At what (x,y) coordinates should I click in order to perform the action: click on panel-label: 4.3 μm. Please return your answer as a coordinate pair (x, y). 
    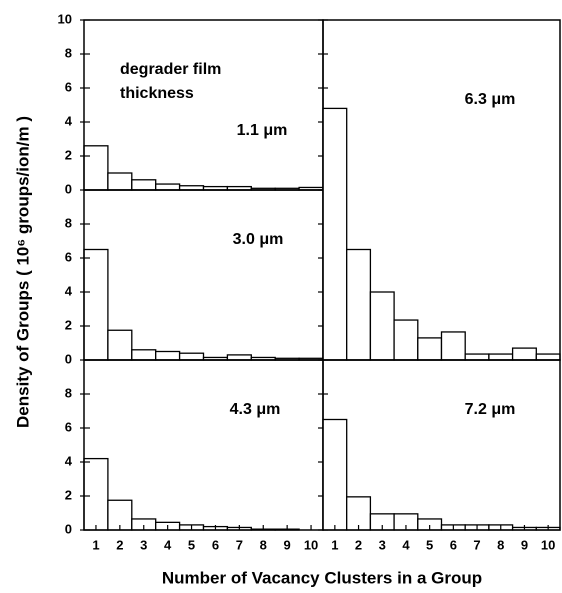
    Looking at the image, I should click on (255, 409).